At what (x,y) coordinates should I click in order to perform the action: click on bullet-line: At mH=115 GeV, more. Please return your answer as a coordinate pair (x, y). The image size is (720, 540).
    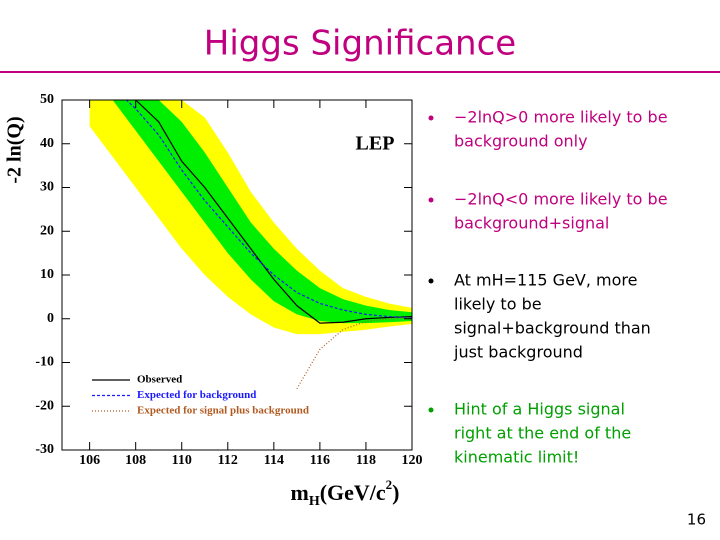
    Looking at the image, I should click on (545, 280).